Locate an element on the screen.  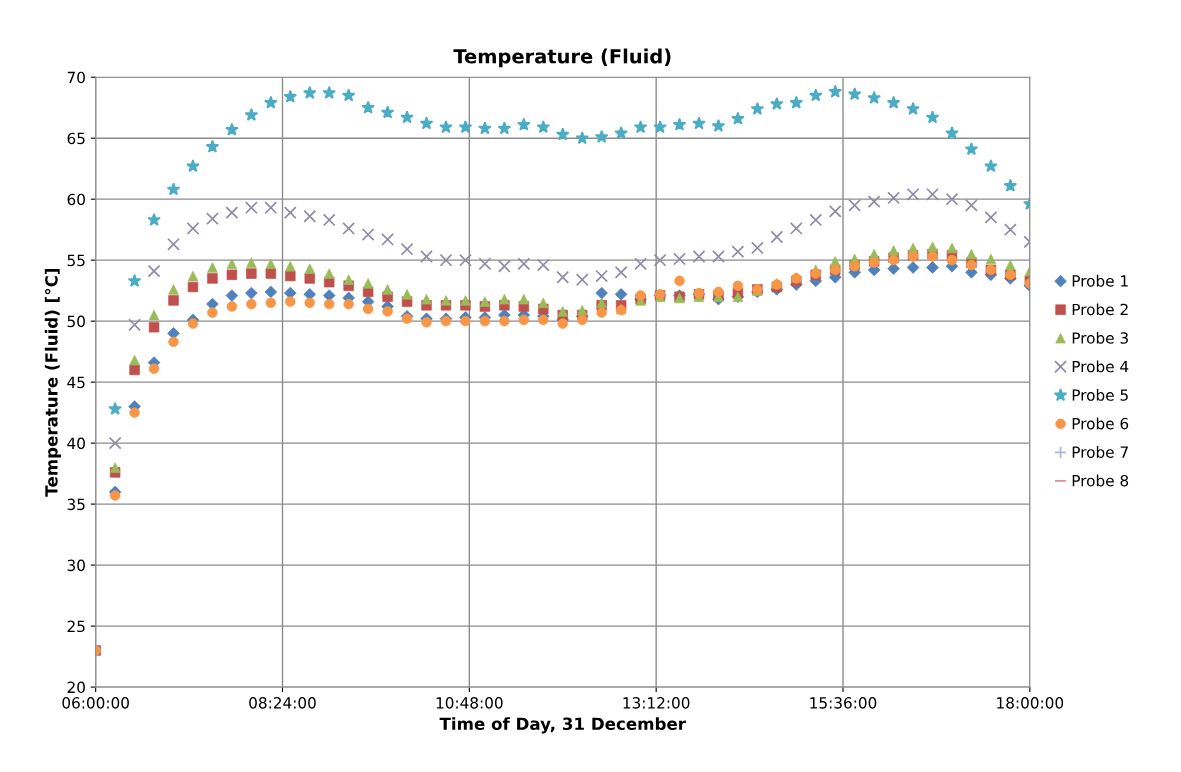
x-tick-label: 18:00:00 is located at coordinates (1030, 703).